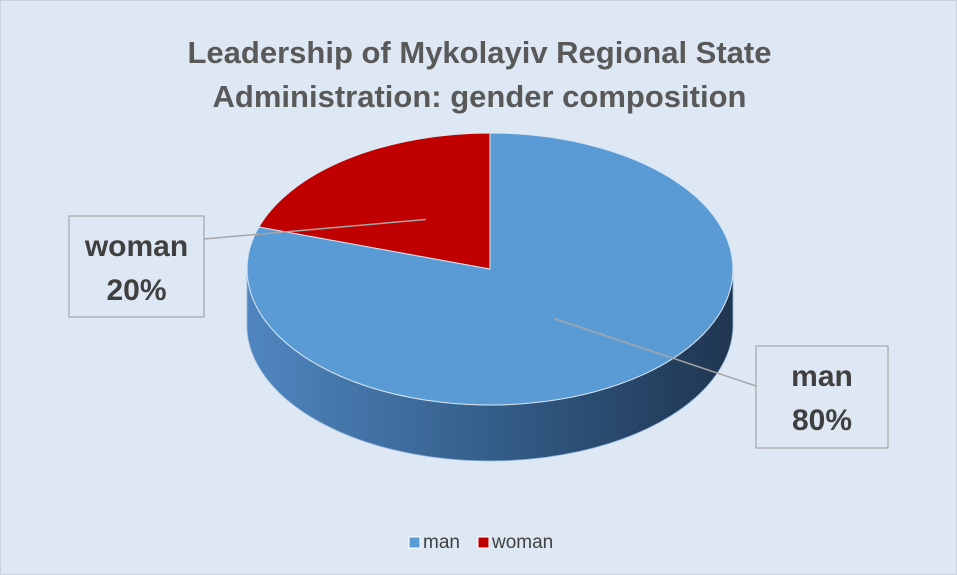 Image resolution: width=957 pixels, height=575 pixels. What do you see at coordinates (136, 246) in the screenshot?
I see `data-label-name: woman` at bounding box center [136, 246].